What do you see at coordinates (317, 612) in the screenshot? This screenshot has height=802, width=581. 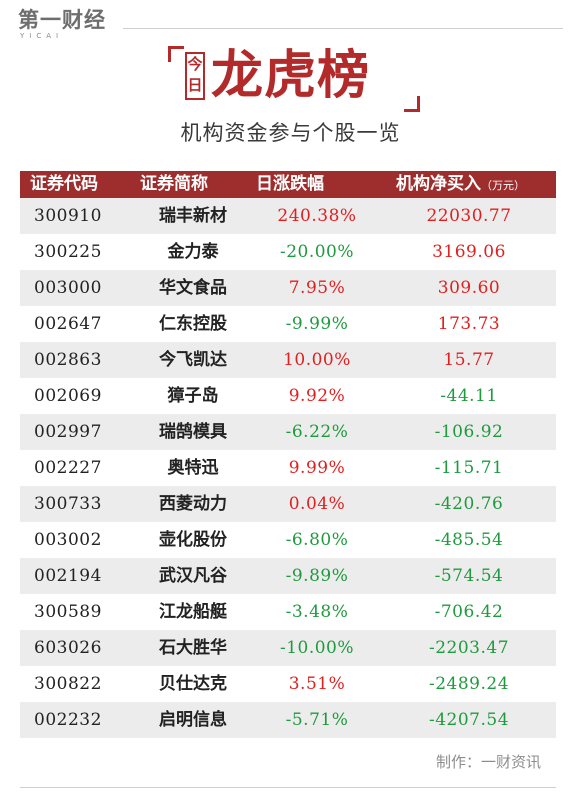 I see `cell-change: -3.48%` at bounding box center [317, 612].